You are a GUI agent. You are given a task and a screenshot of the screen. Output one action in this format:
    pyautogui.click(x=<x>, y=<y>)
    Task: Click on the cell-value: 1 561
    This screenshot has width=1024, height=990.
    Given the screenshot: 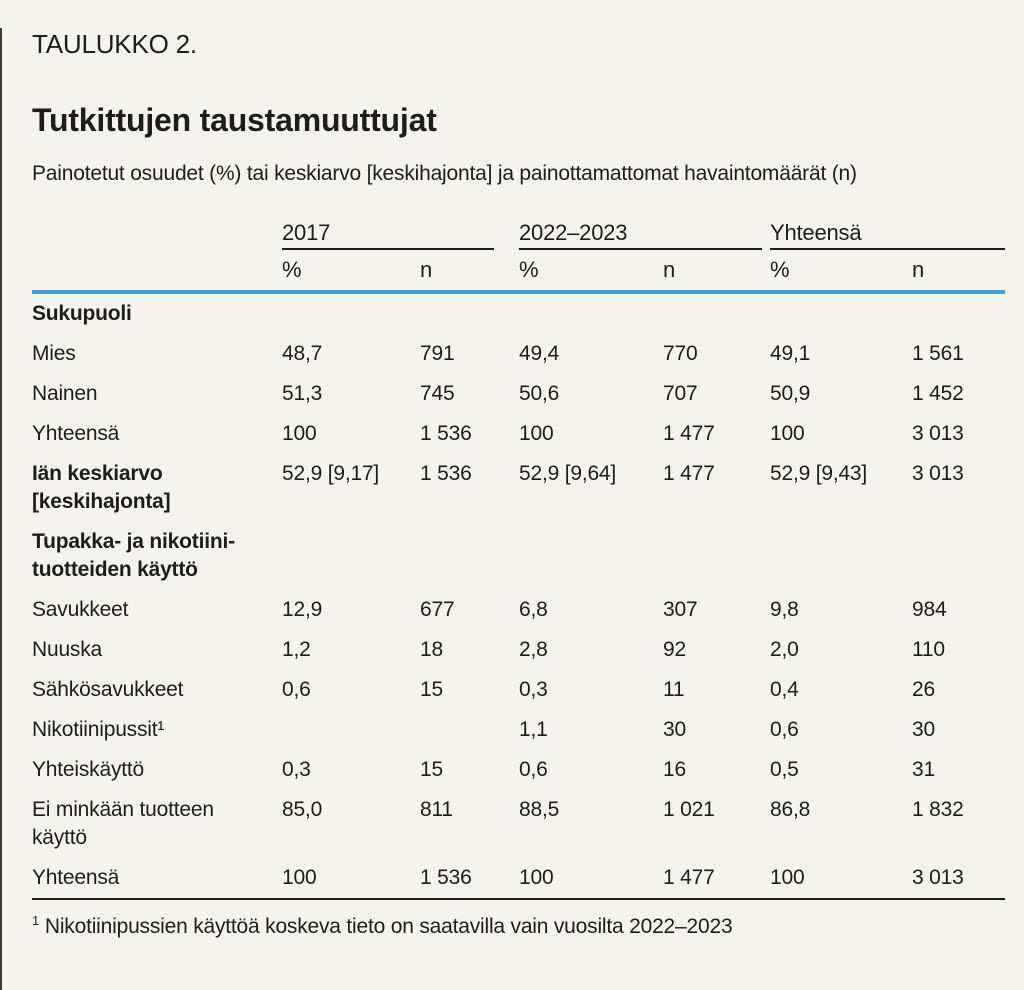 What is the action you would take?
    pyautogui.click(x=938, y=353)
    